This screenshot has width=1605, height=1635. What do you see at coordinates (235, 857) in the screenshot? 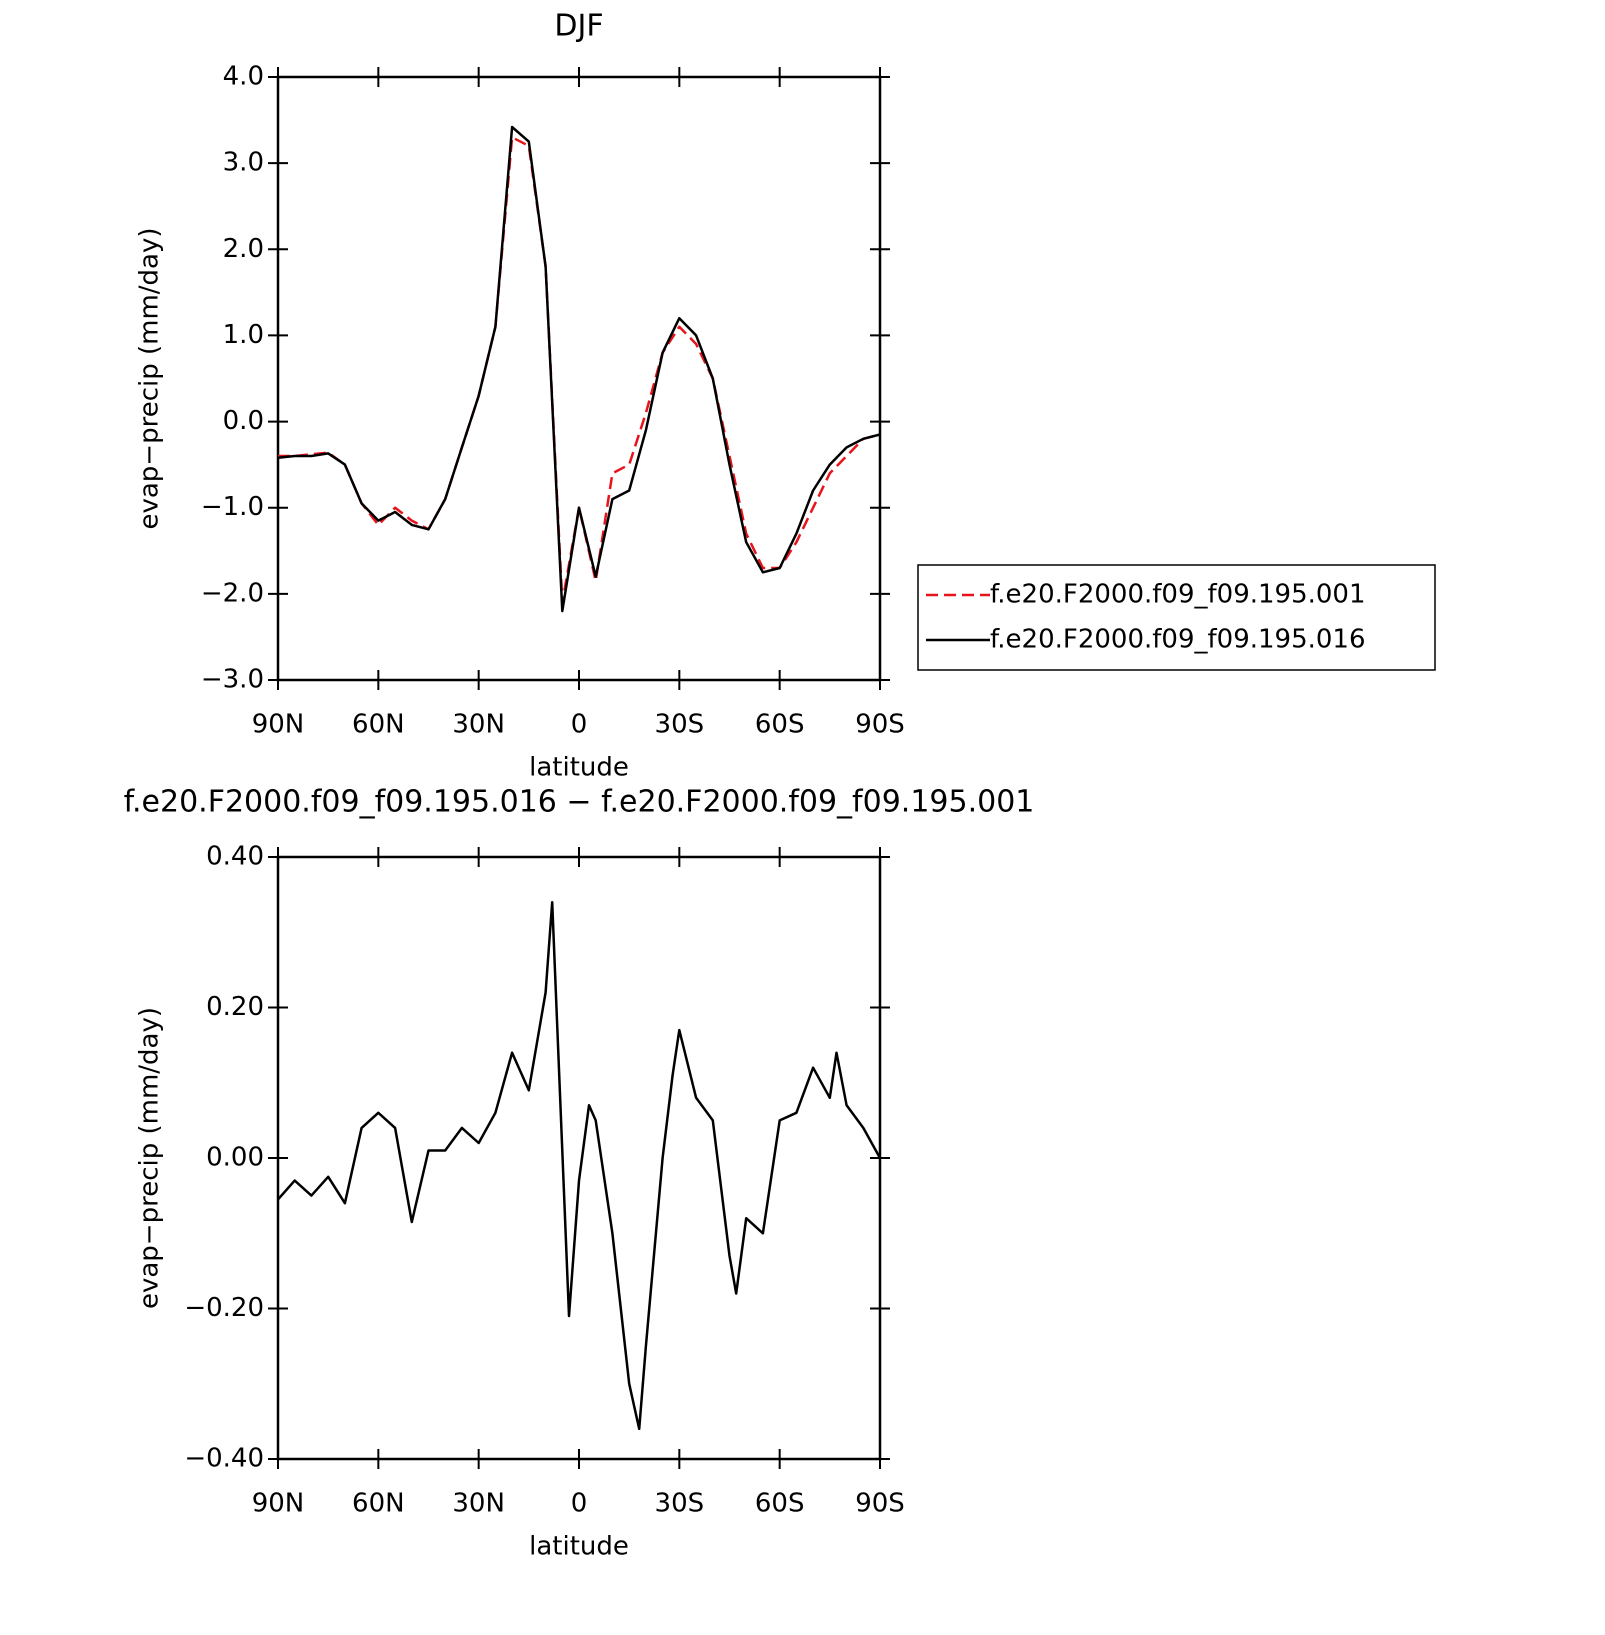
I see `y-tick-label: 0.40` at bounding box center [235, 857].